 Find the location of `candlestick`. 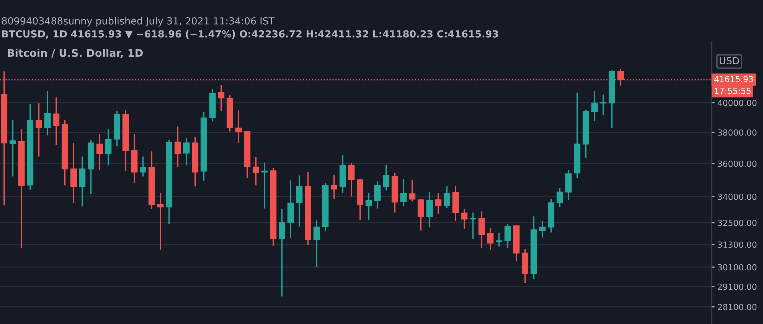

candlestick is located at coordinates (499, 240).